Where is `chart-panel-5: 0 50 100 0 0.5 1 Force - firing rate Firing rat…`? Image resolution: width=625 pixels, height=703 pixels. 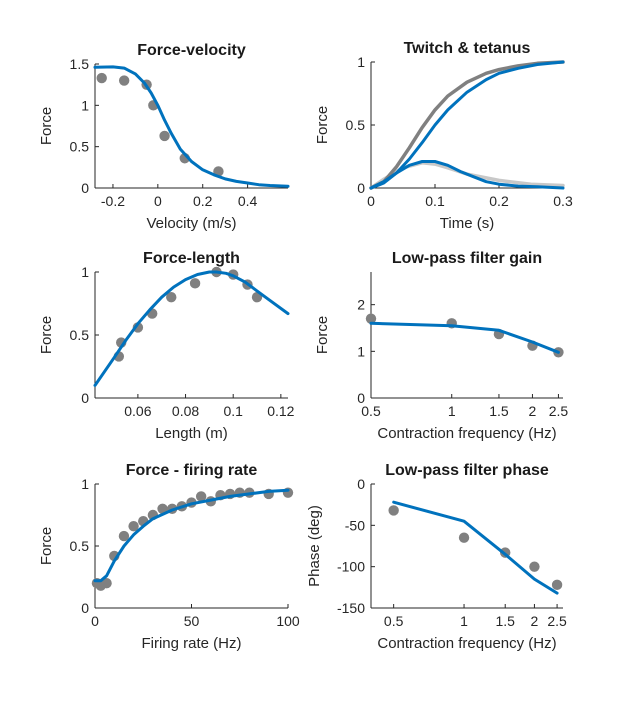
chart-panel-5: 0 50 100 0 0.5 1 Force - firing rate Firing rat… is located at coordinates (169, 557).